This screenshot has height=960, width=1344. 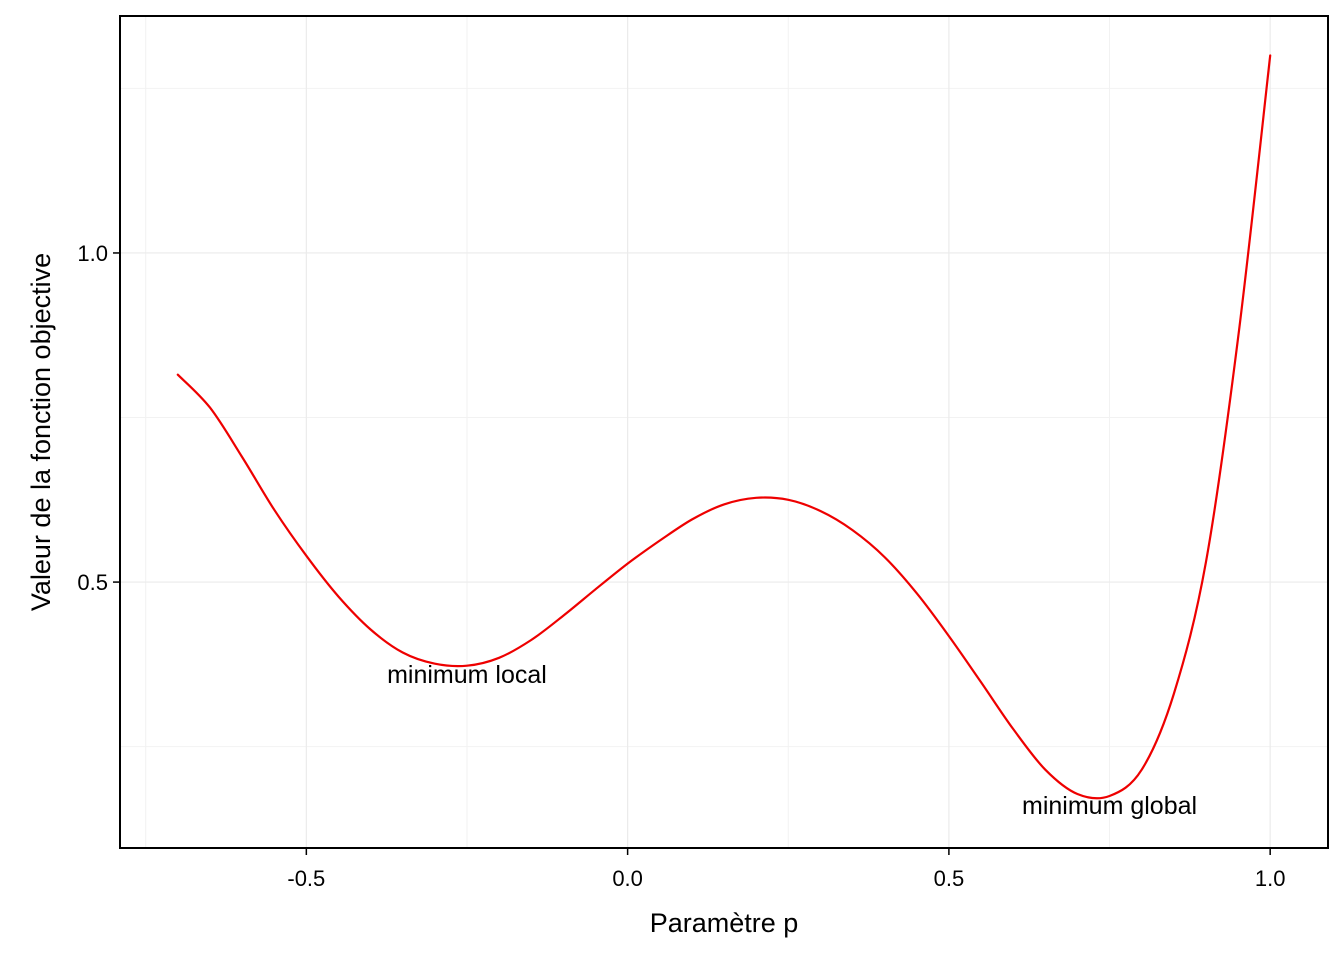 I want to click on y-axis-ticks: 0.5 1.0, so click(x=98, y=418).